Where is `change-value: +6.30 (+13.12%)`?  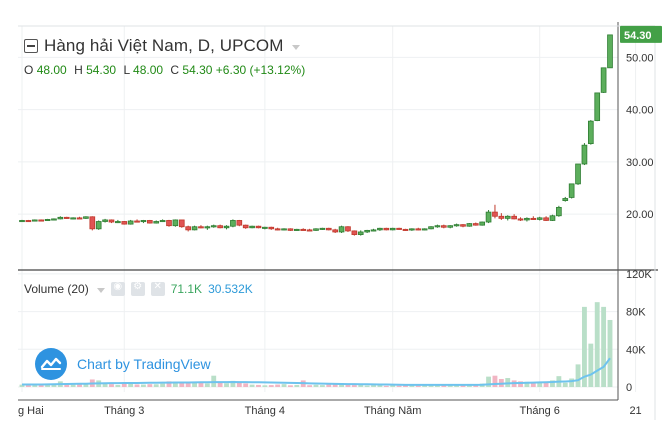
change-value: +6.30 (+13.12%) is located at coordinates (260, 70).